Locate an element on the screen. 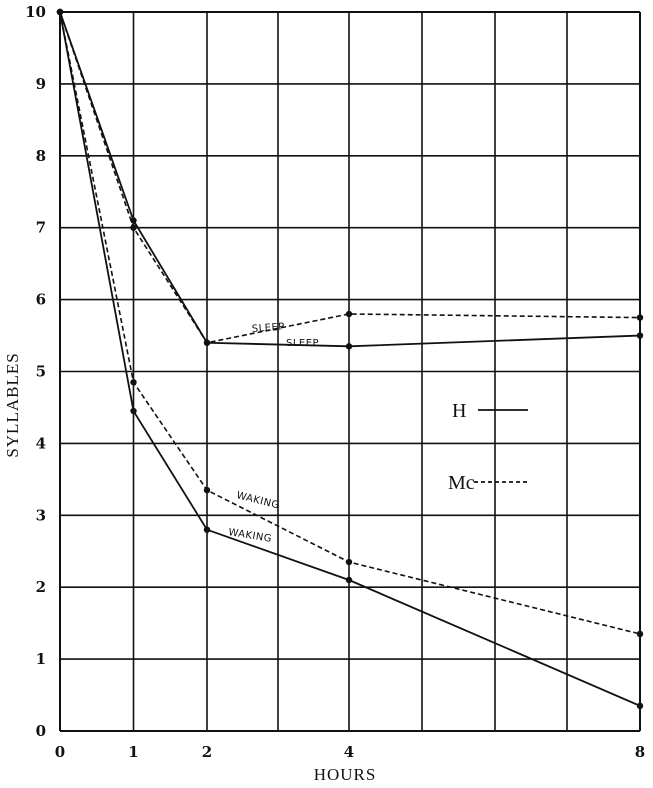 The height and width of the screenshot is (788, 653). y-tick-label: 0 is located at coordinates (41, 731).